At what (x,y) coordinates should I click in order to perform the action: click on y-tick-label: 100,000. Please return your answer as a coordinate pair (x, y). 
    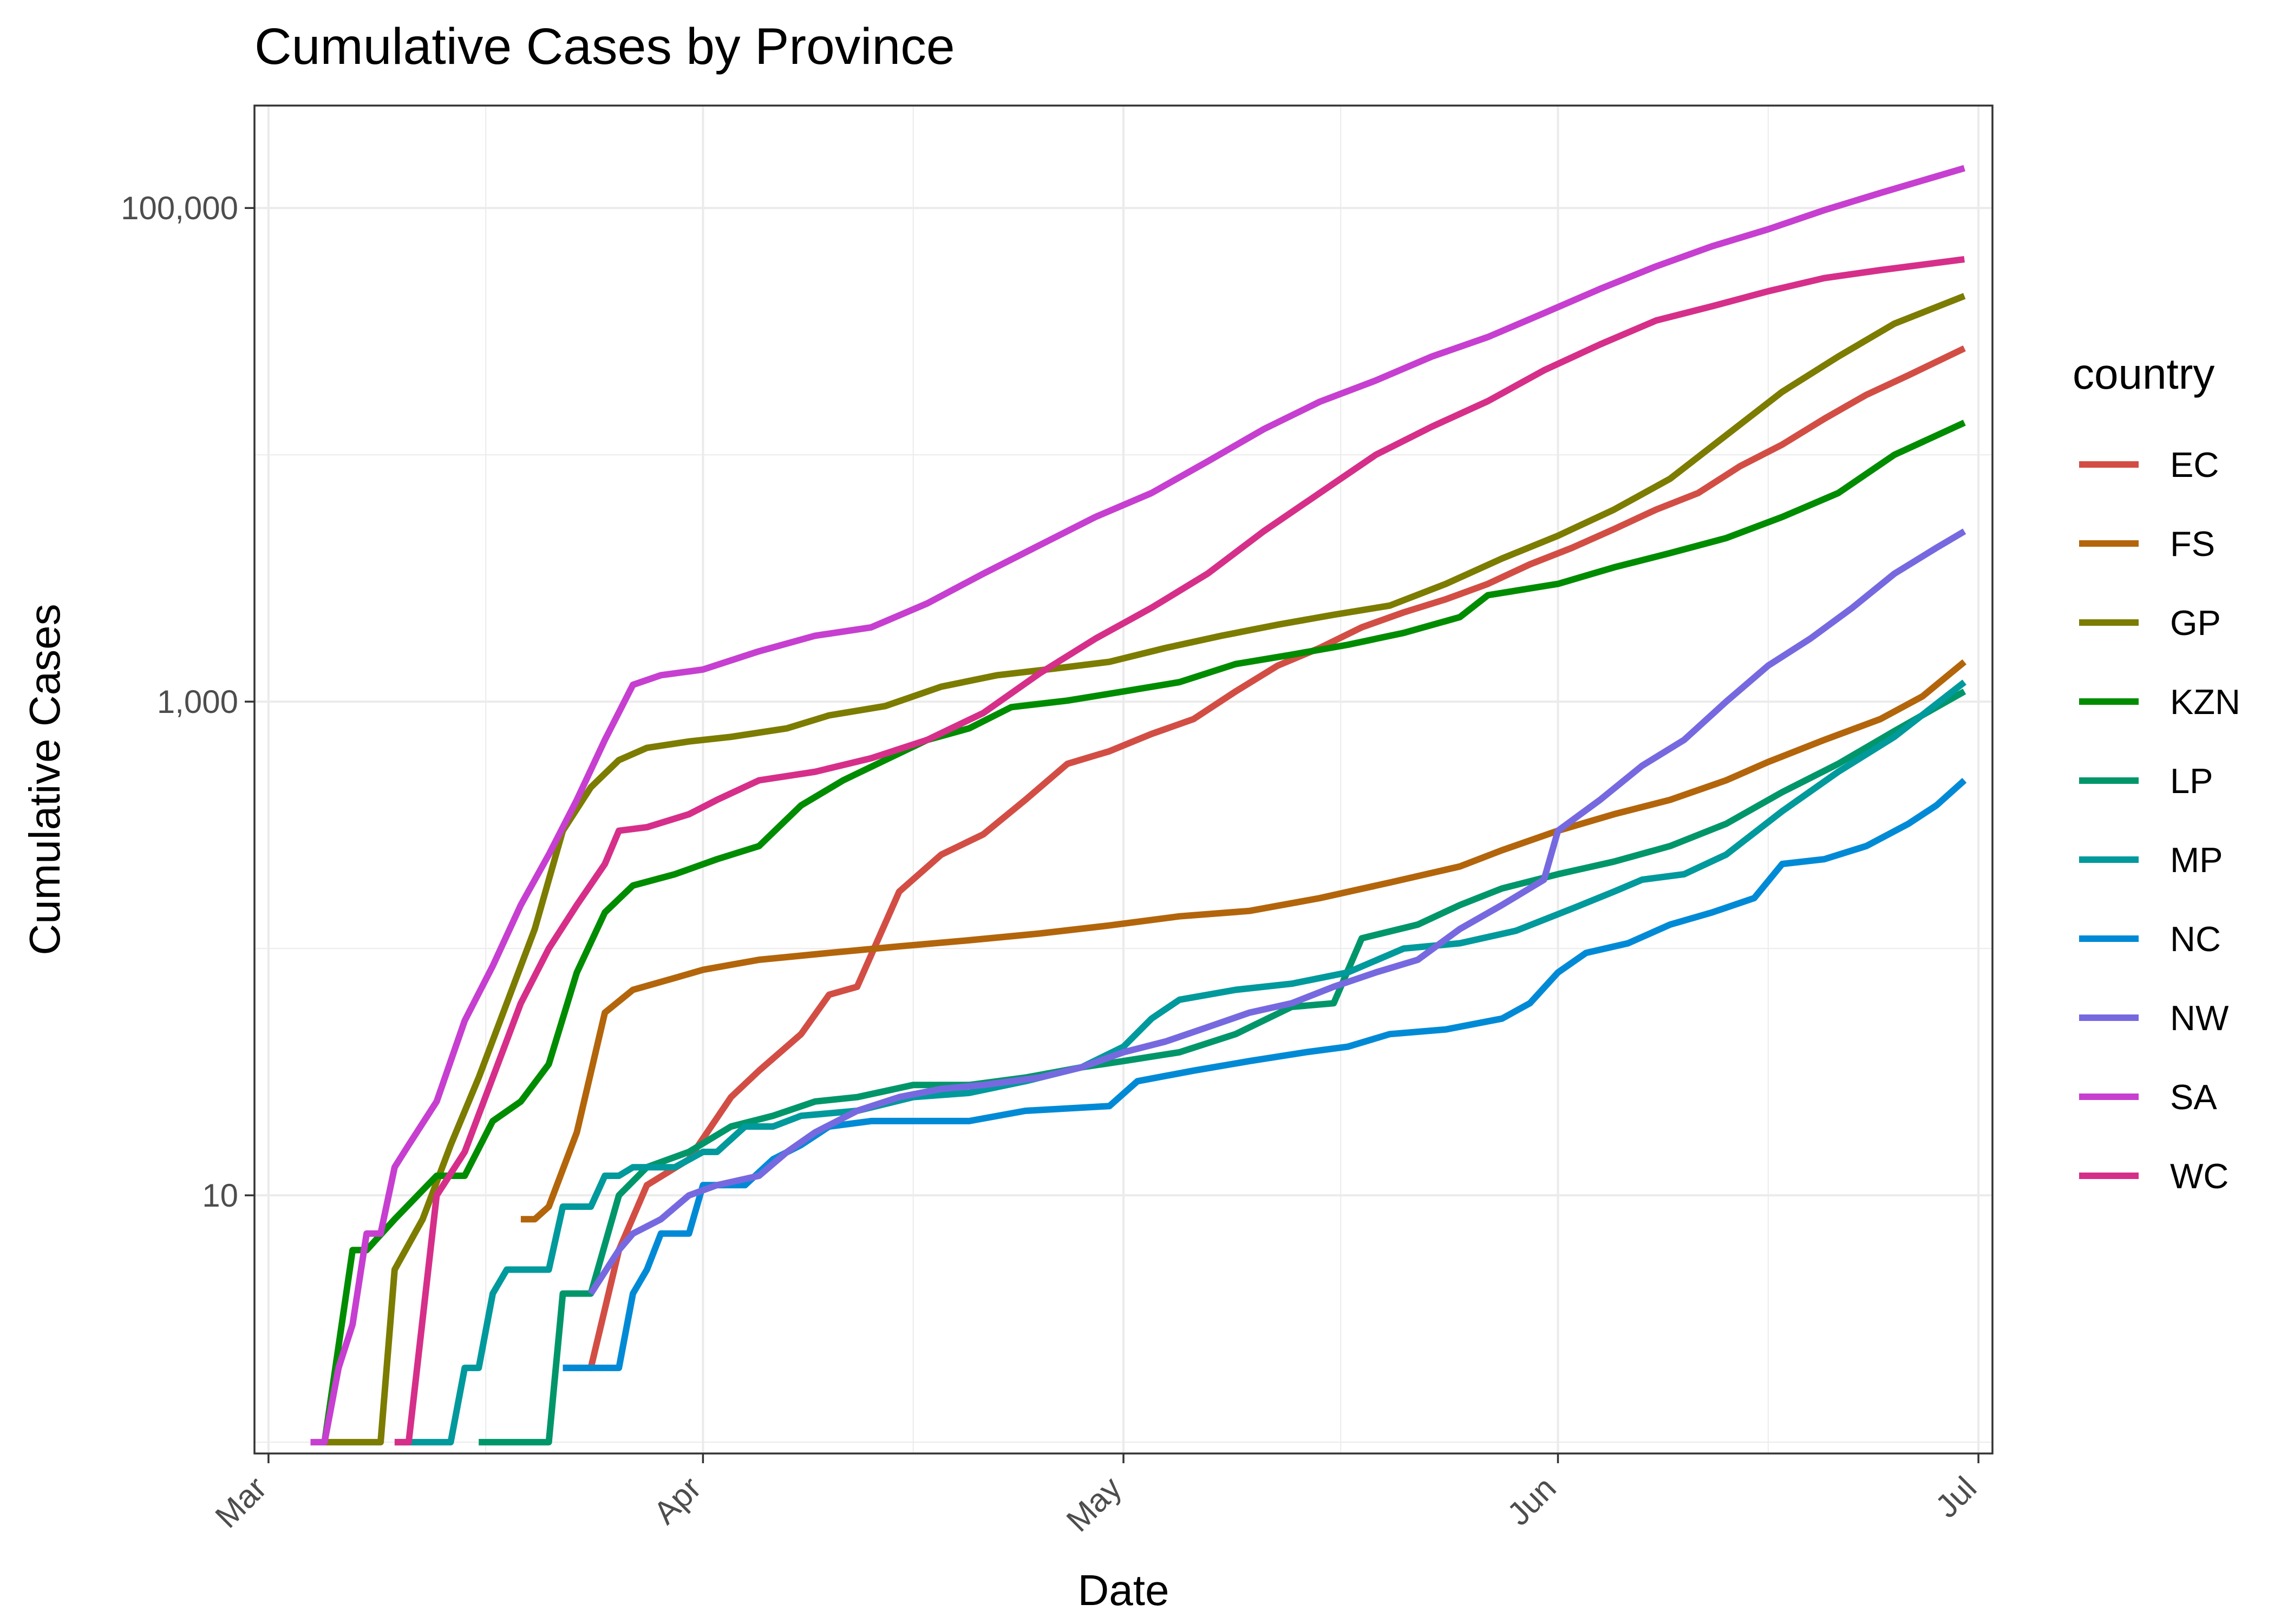
    Looking at the image, I should click on (180, 208).